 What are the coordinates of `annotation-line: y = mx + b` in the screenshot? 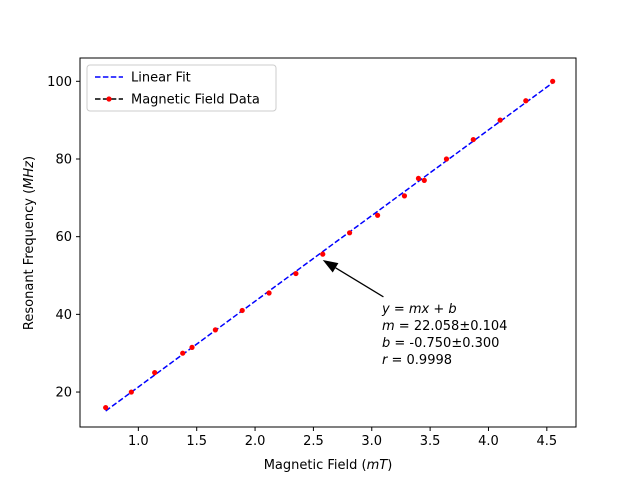 It's located at (419, 309).